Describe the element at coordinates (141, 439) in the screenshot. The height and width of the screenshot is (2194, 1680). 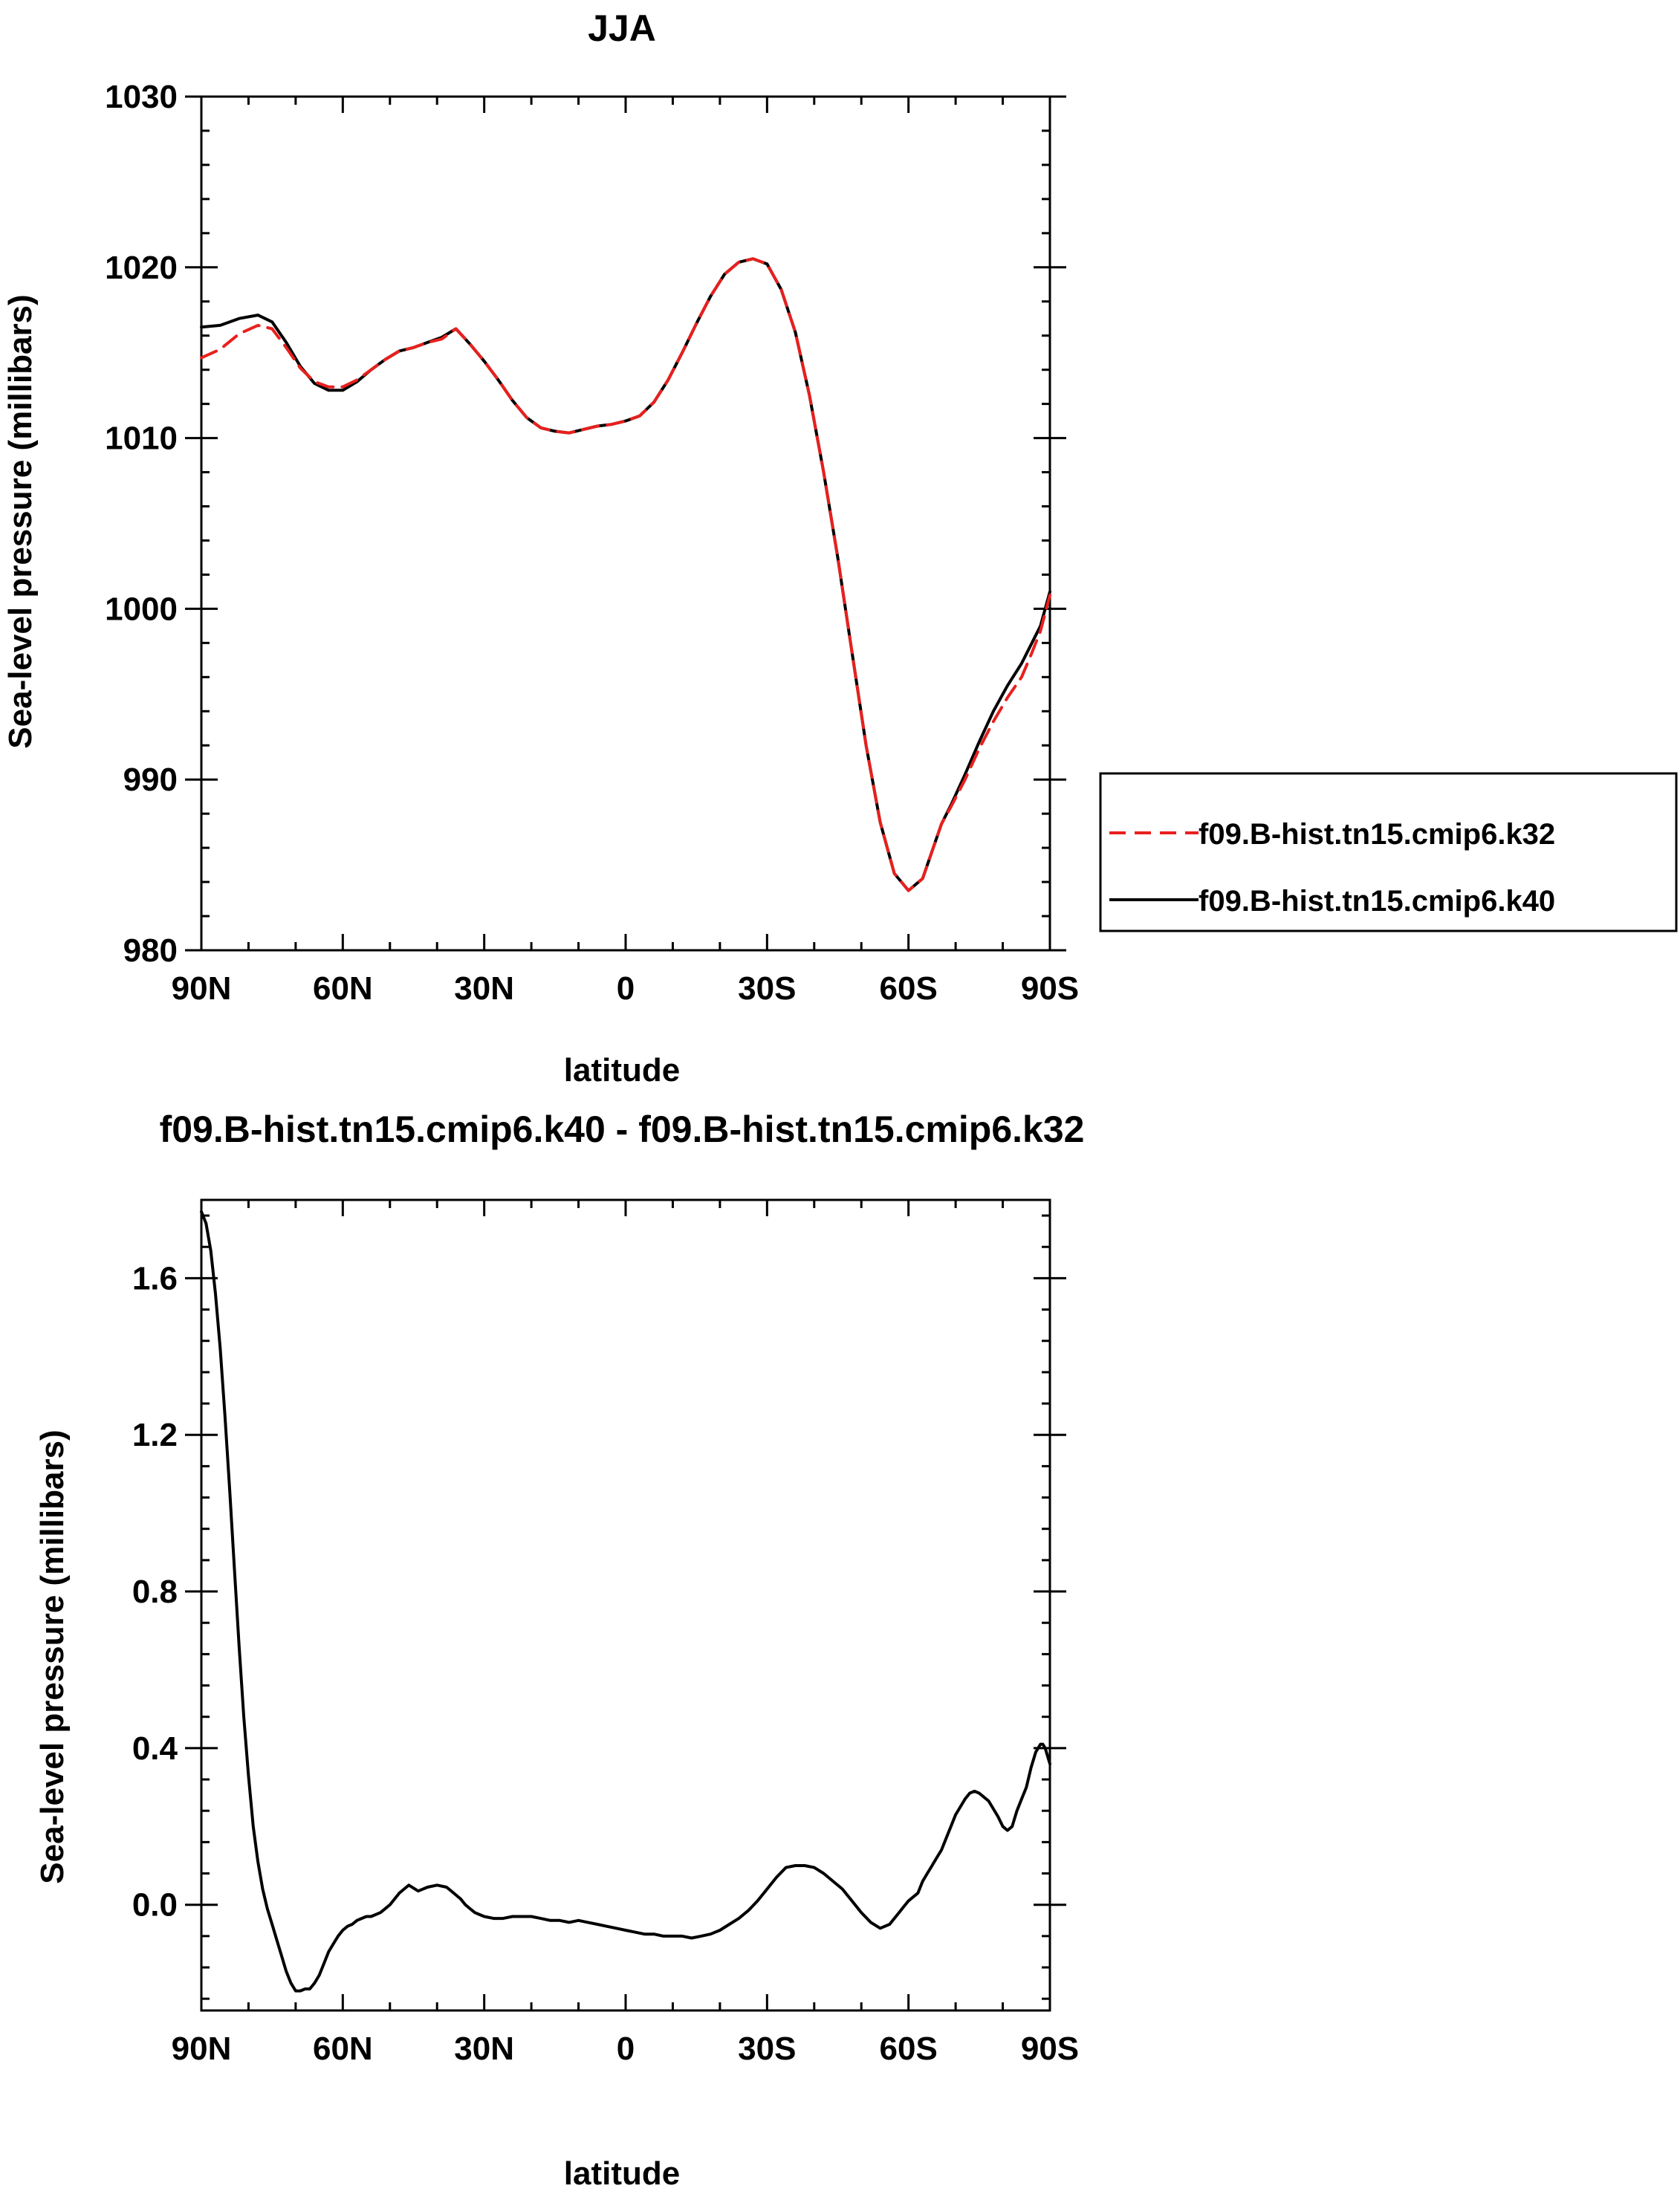
I see `top-y-tick-label: 1010` at that location.